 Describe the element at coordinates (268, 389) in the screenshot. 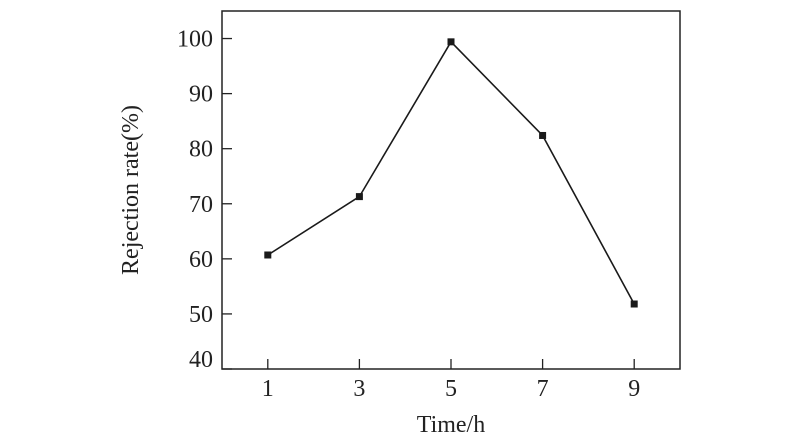

I see `x-tick-label: 1` at that location.